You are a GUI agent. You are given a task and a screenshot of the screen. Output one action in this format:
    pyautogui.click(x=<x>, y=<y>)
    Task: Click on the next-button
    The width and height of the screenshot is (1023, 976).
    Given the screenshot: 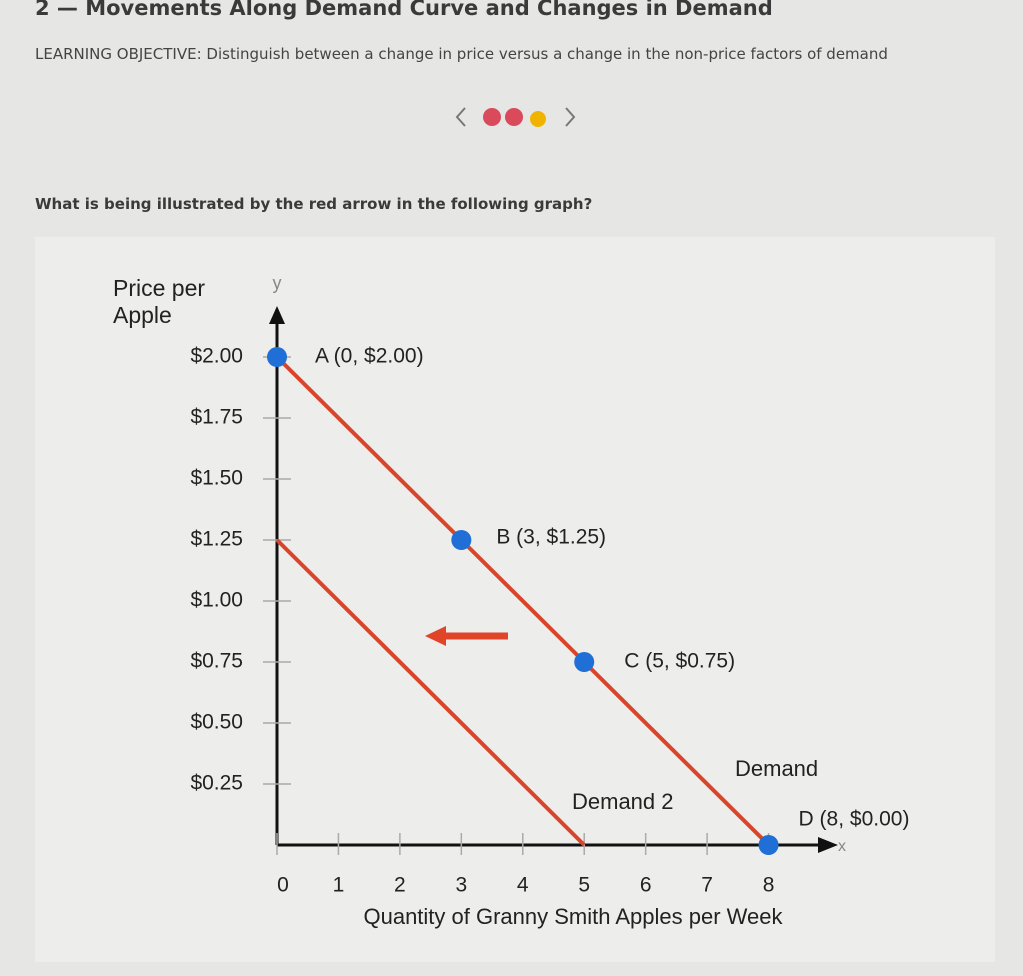 What is the action you would take?
    pyautogui.click(x=570, y=117)
    